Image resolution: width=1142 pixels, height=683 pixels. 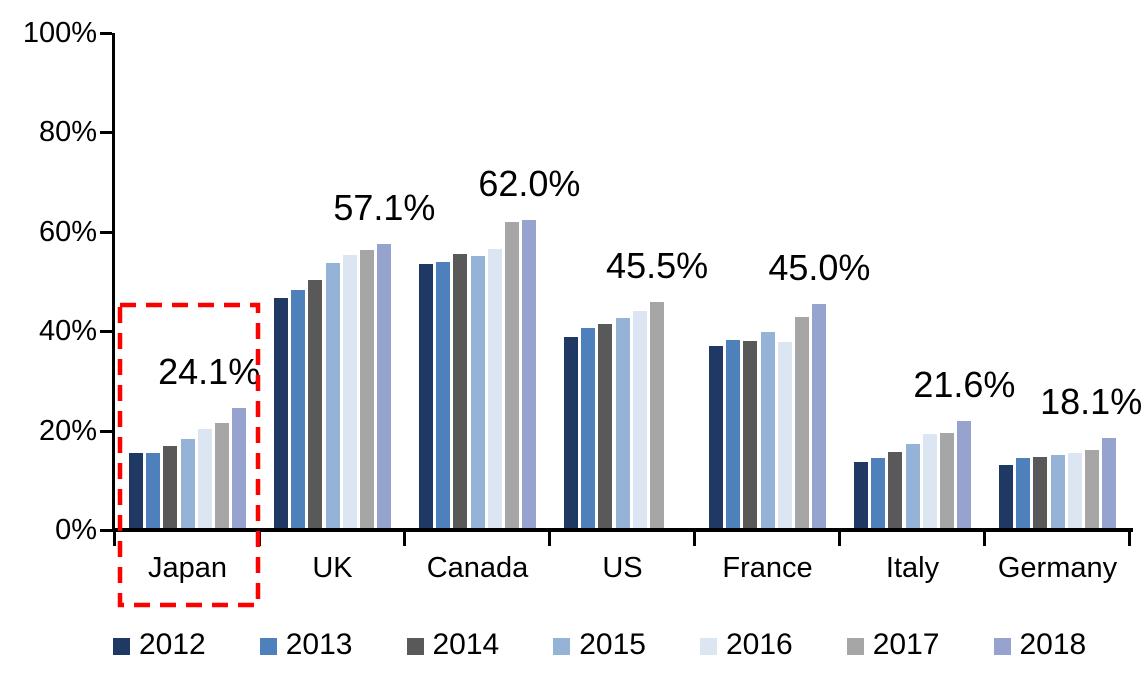 I want to click on bar-canada-2014, so click(x=460, y=390).